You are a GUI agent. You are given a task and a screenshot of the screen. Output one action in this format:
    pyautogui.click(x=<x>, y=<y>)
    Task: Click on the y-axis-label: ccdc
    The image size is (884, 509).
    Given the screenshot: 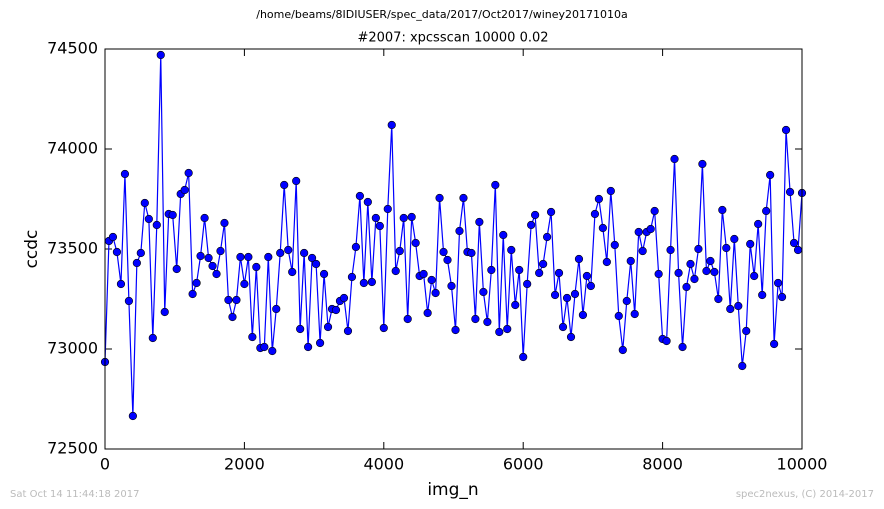 What is the action you would take?
    pyautogui.click(x=32, y=249)
    